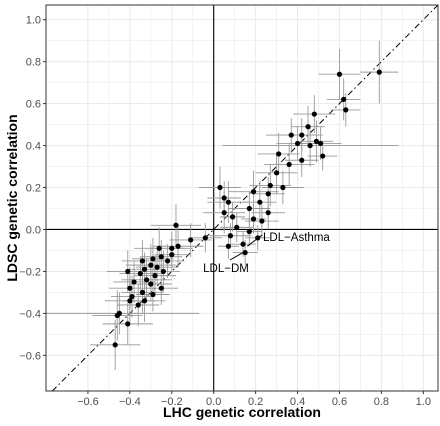 This screenshot has width=440, height=426. I want to click on y-tick-label: −0.4, so click(30, 314).